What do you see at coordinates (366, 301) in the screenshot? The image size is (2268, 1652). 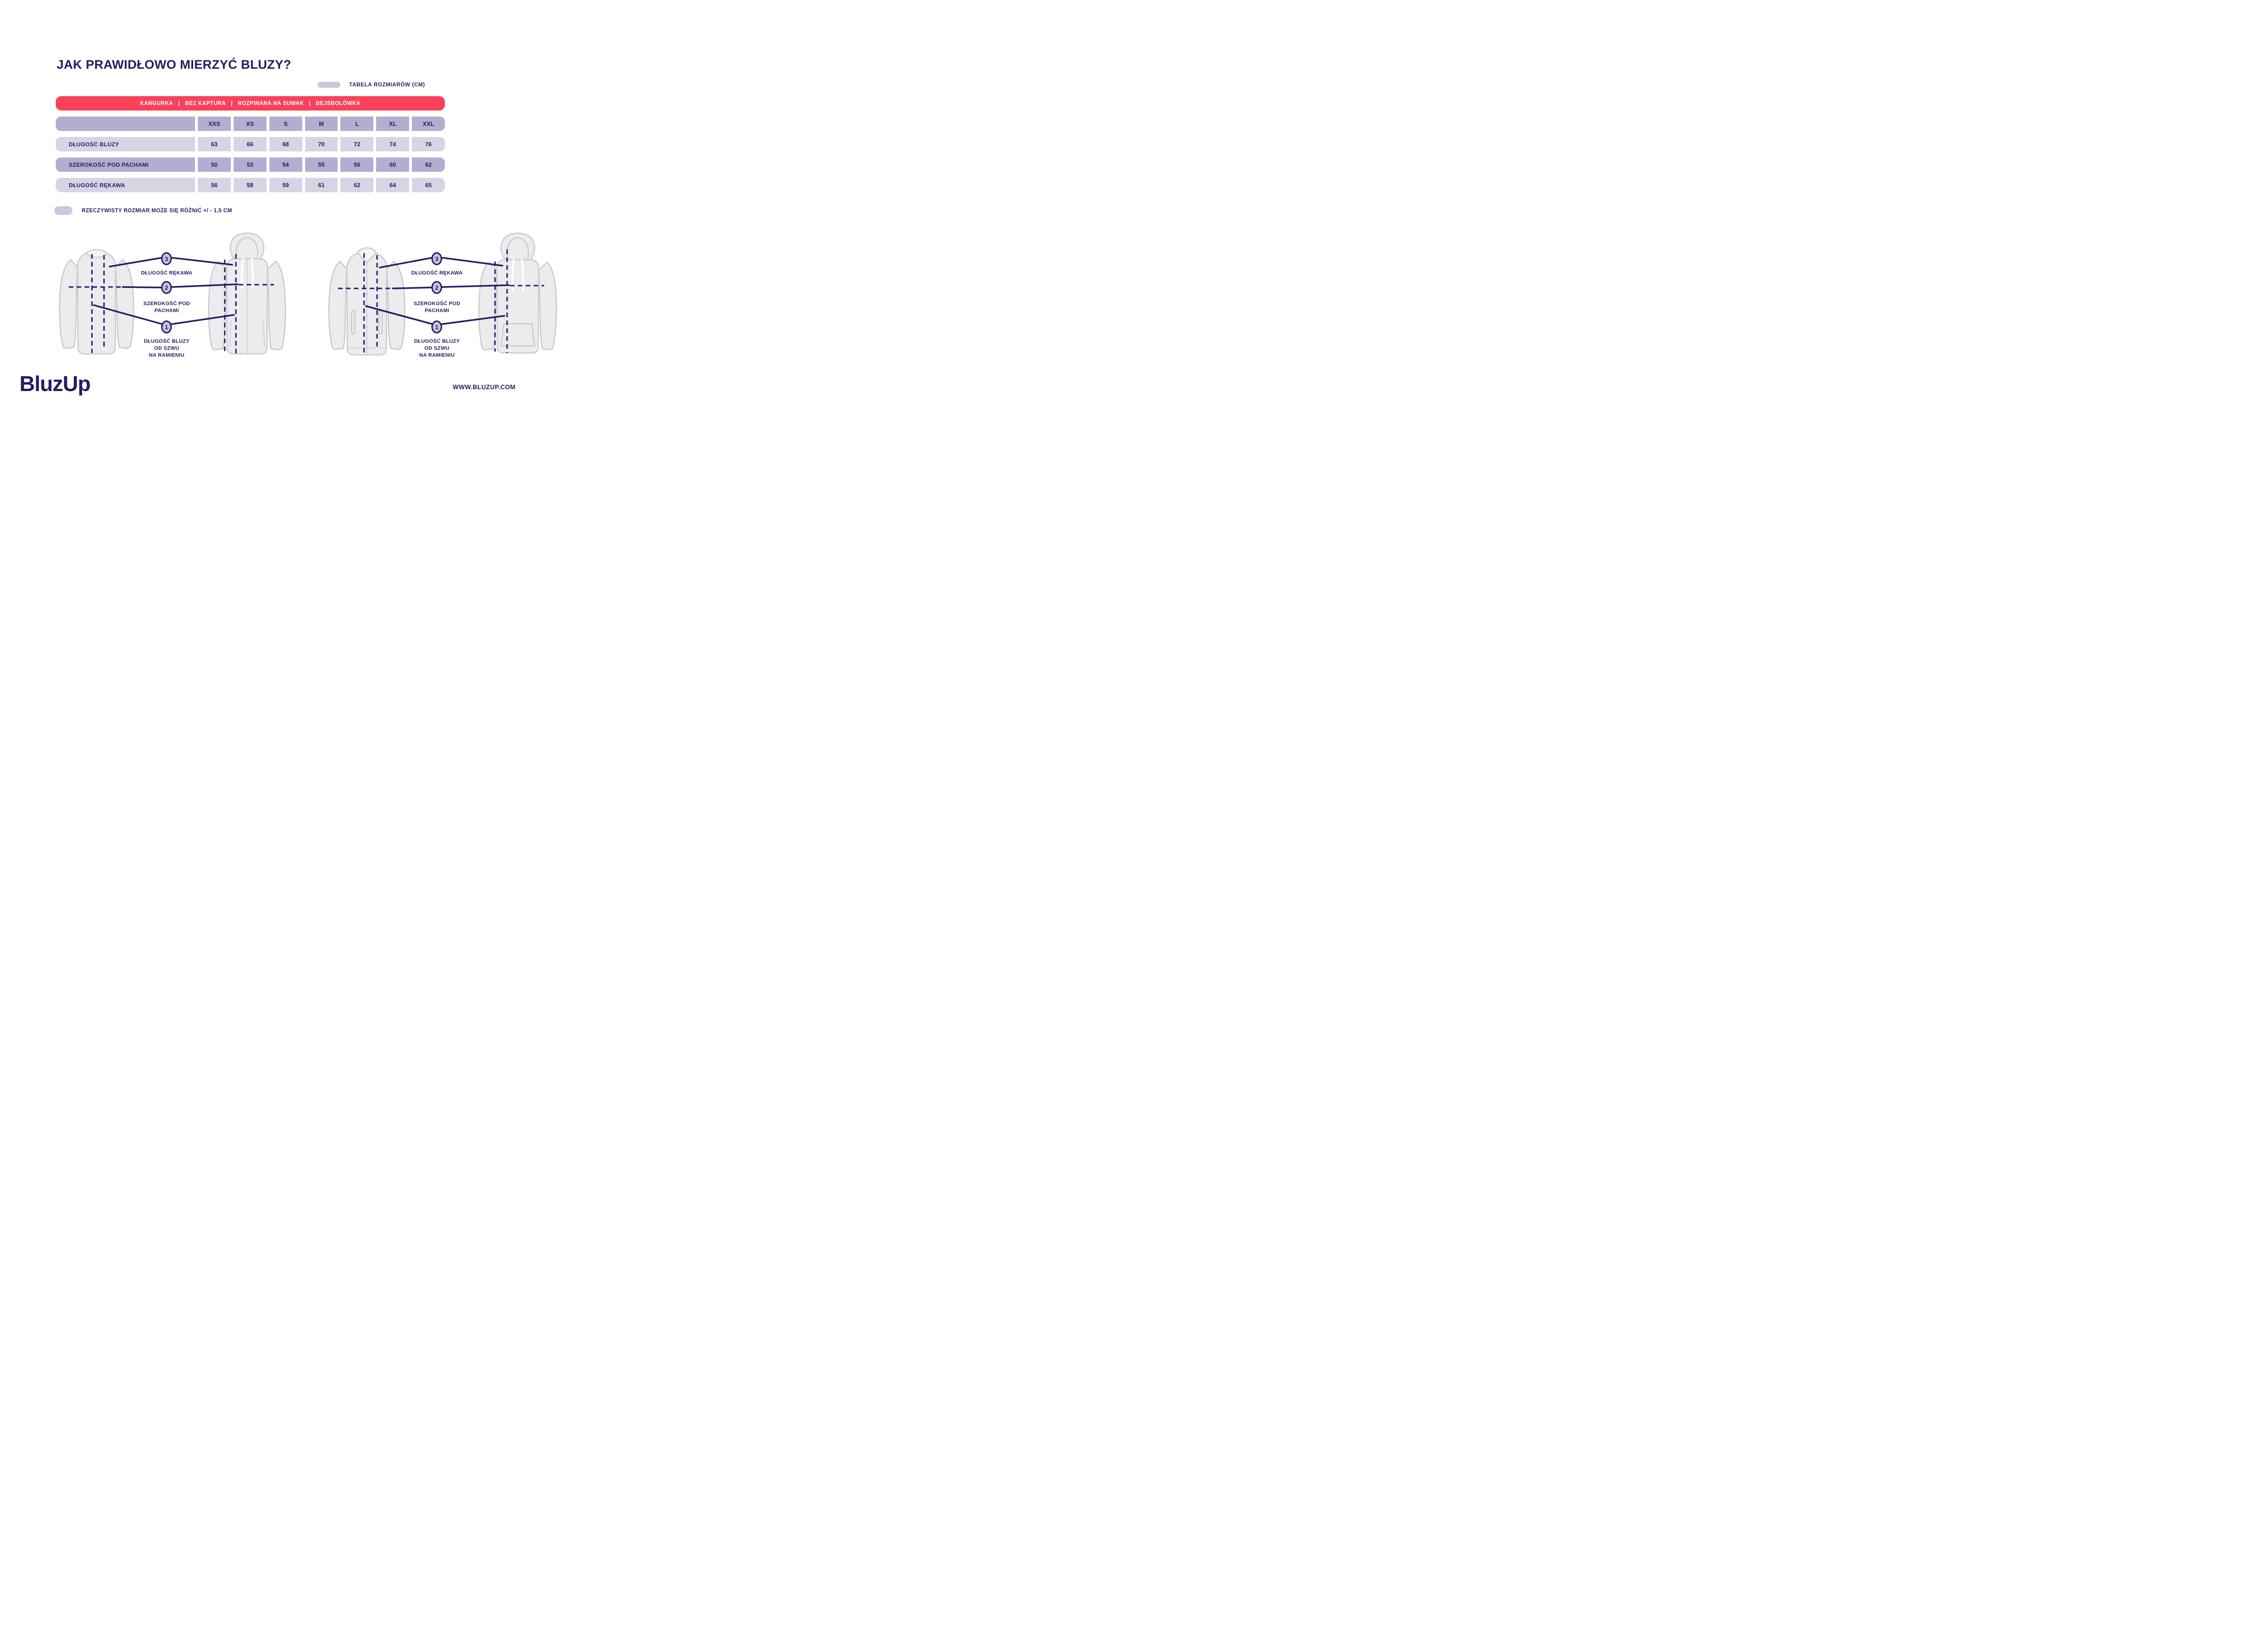 I see `baseball-jacket-illustration` at bounding box center [366, 301].